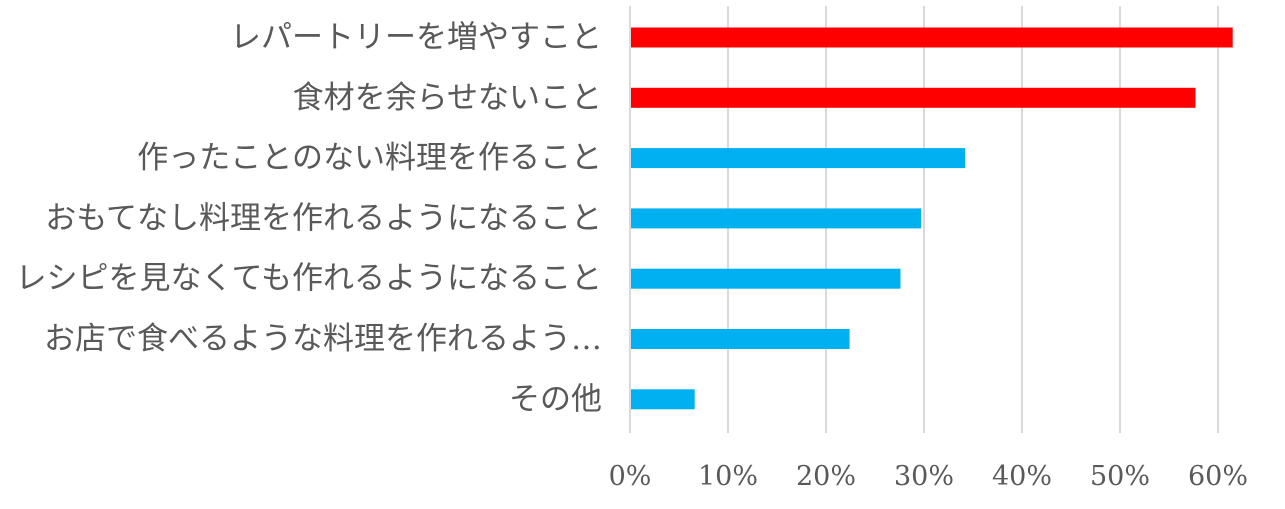  I want to click on category-label-2: 食材を余らせないこと, so click(447, 98).